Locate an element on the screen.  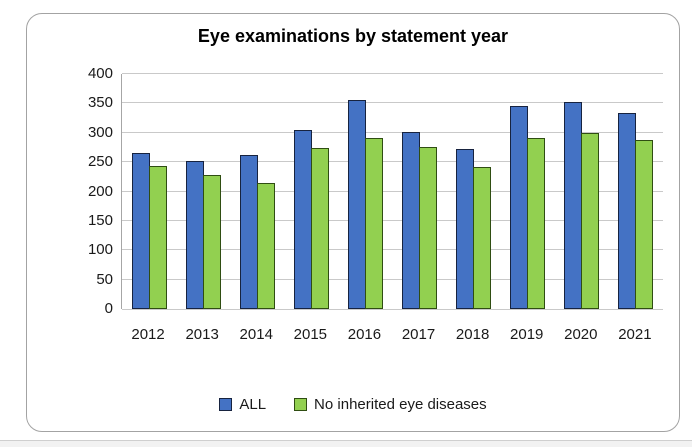
bar-no-inherited-eye-diseases-2014 is located at coordinates (265, 245).